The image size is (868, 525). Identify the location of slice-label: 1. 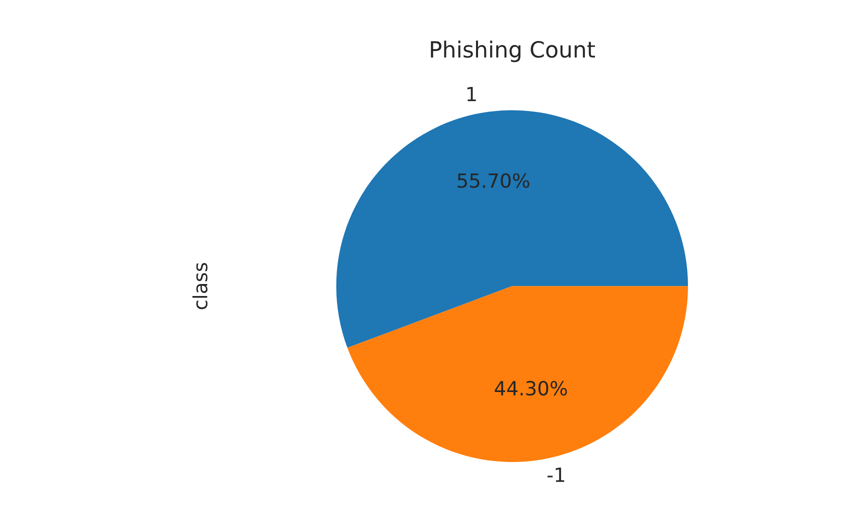
(471, 94).